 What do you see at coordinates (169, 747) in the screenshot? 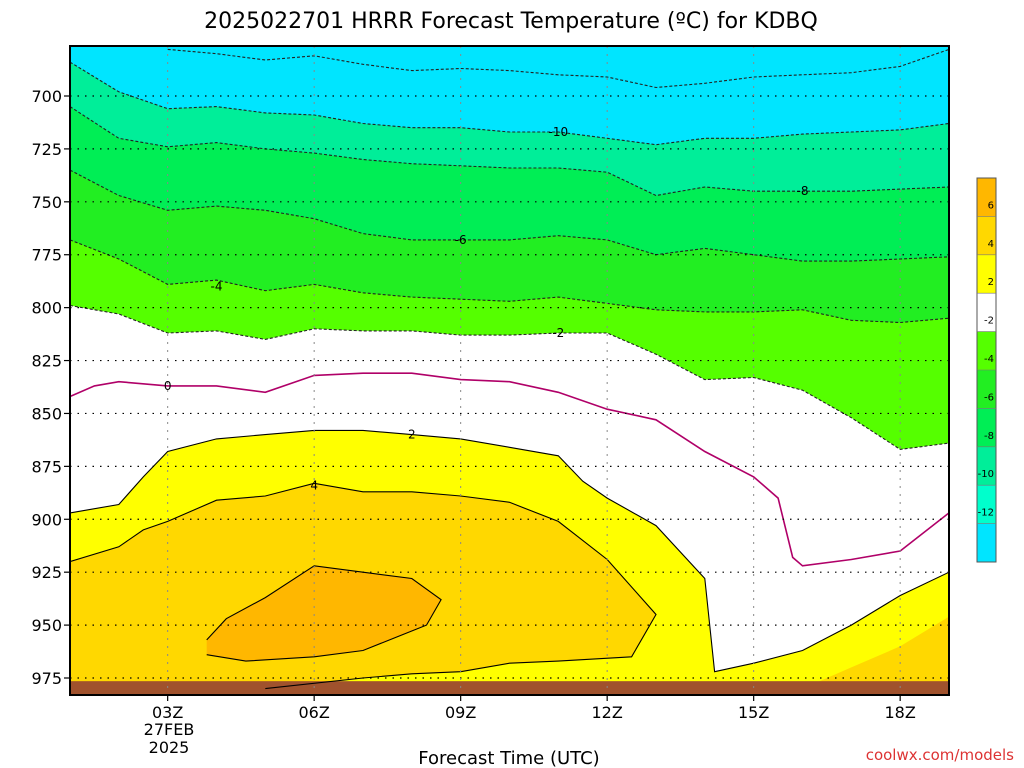
I see `x-year-label: 2025` at bounding box center [169, 747].